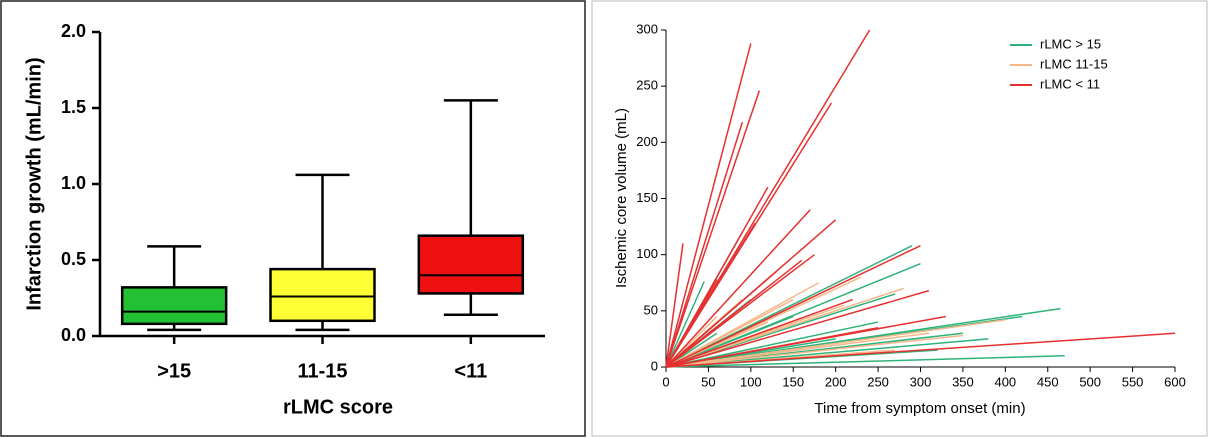 The height and width of the screenshot is (438, 1209). I want to click on x-axis-title: Time from symptom onset (min), so click(919, 408).